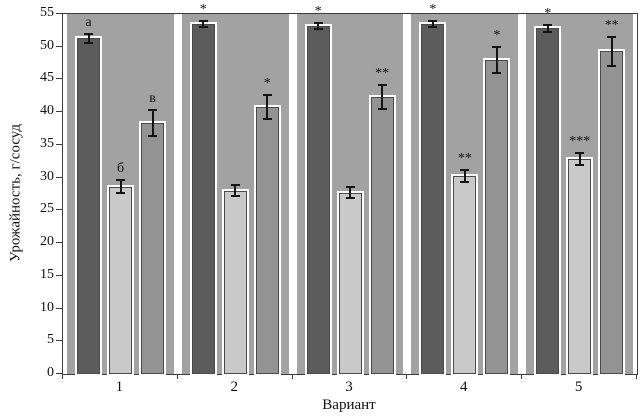 The height and width of the screenshot is (417, 644). What do you see at coordinates (47, 78) in the screenshot?
I see `y-tick-label: 45` at bounding box center [47, 78].